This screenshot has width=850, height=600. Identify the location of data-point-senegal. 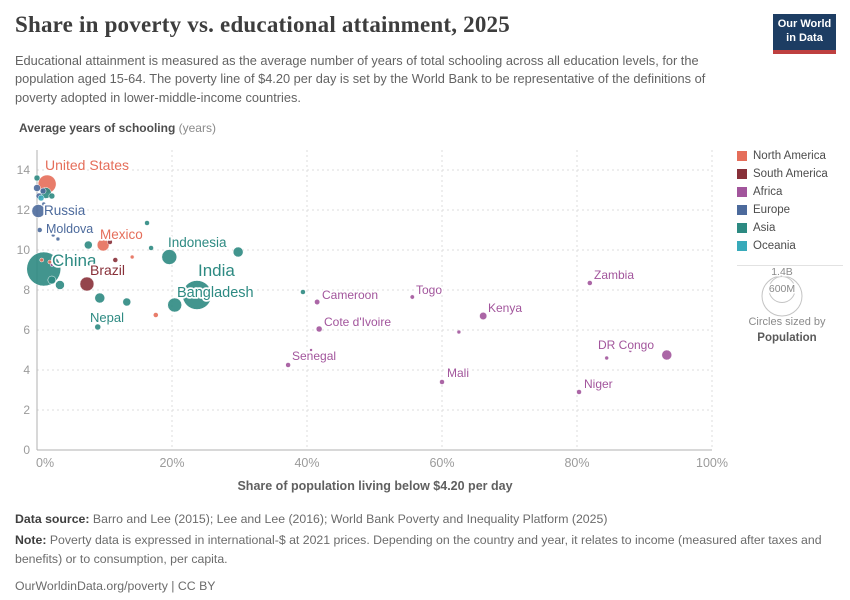
(288, 365).